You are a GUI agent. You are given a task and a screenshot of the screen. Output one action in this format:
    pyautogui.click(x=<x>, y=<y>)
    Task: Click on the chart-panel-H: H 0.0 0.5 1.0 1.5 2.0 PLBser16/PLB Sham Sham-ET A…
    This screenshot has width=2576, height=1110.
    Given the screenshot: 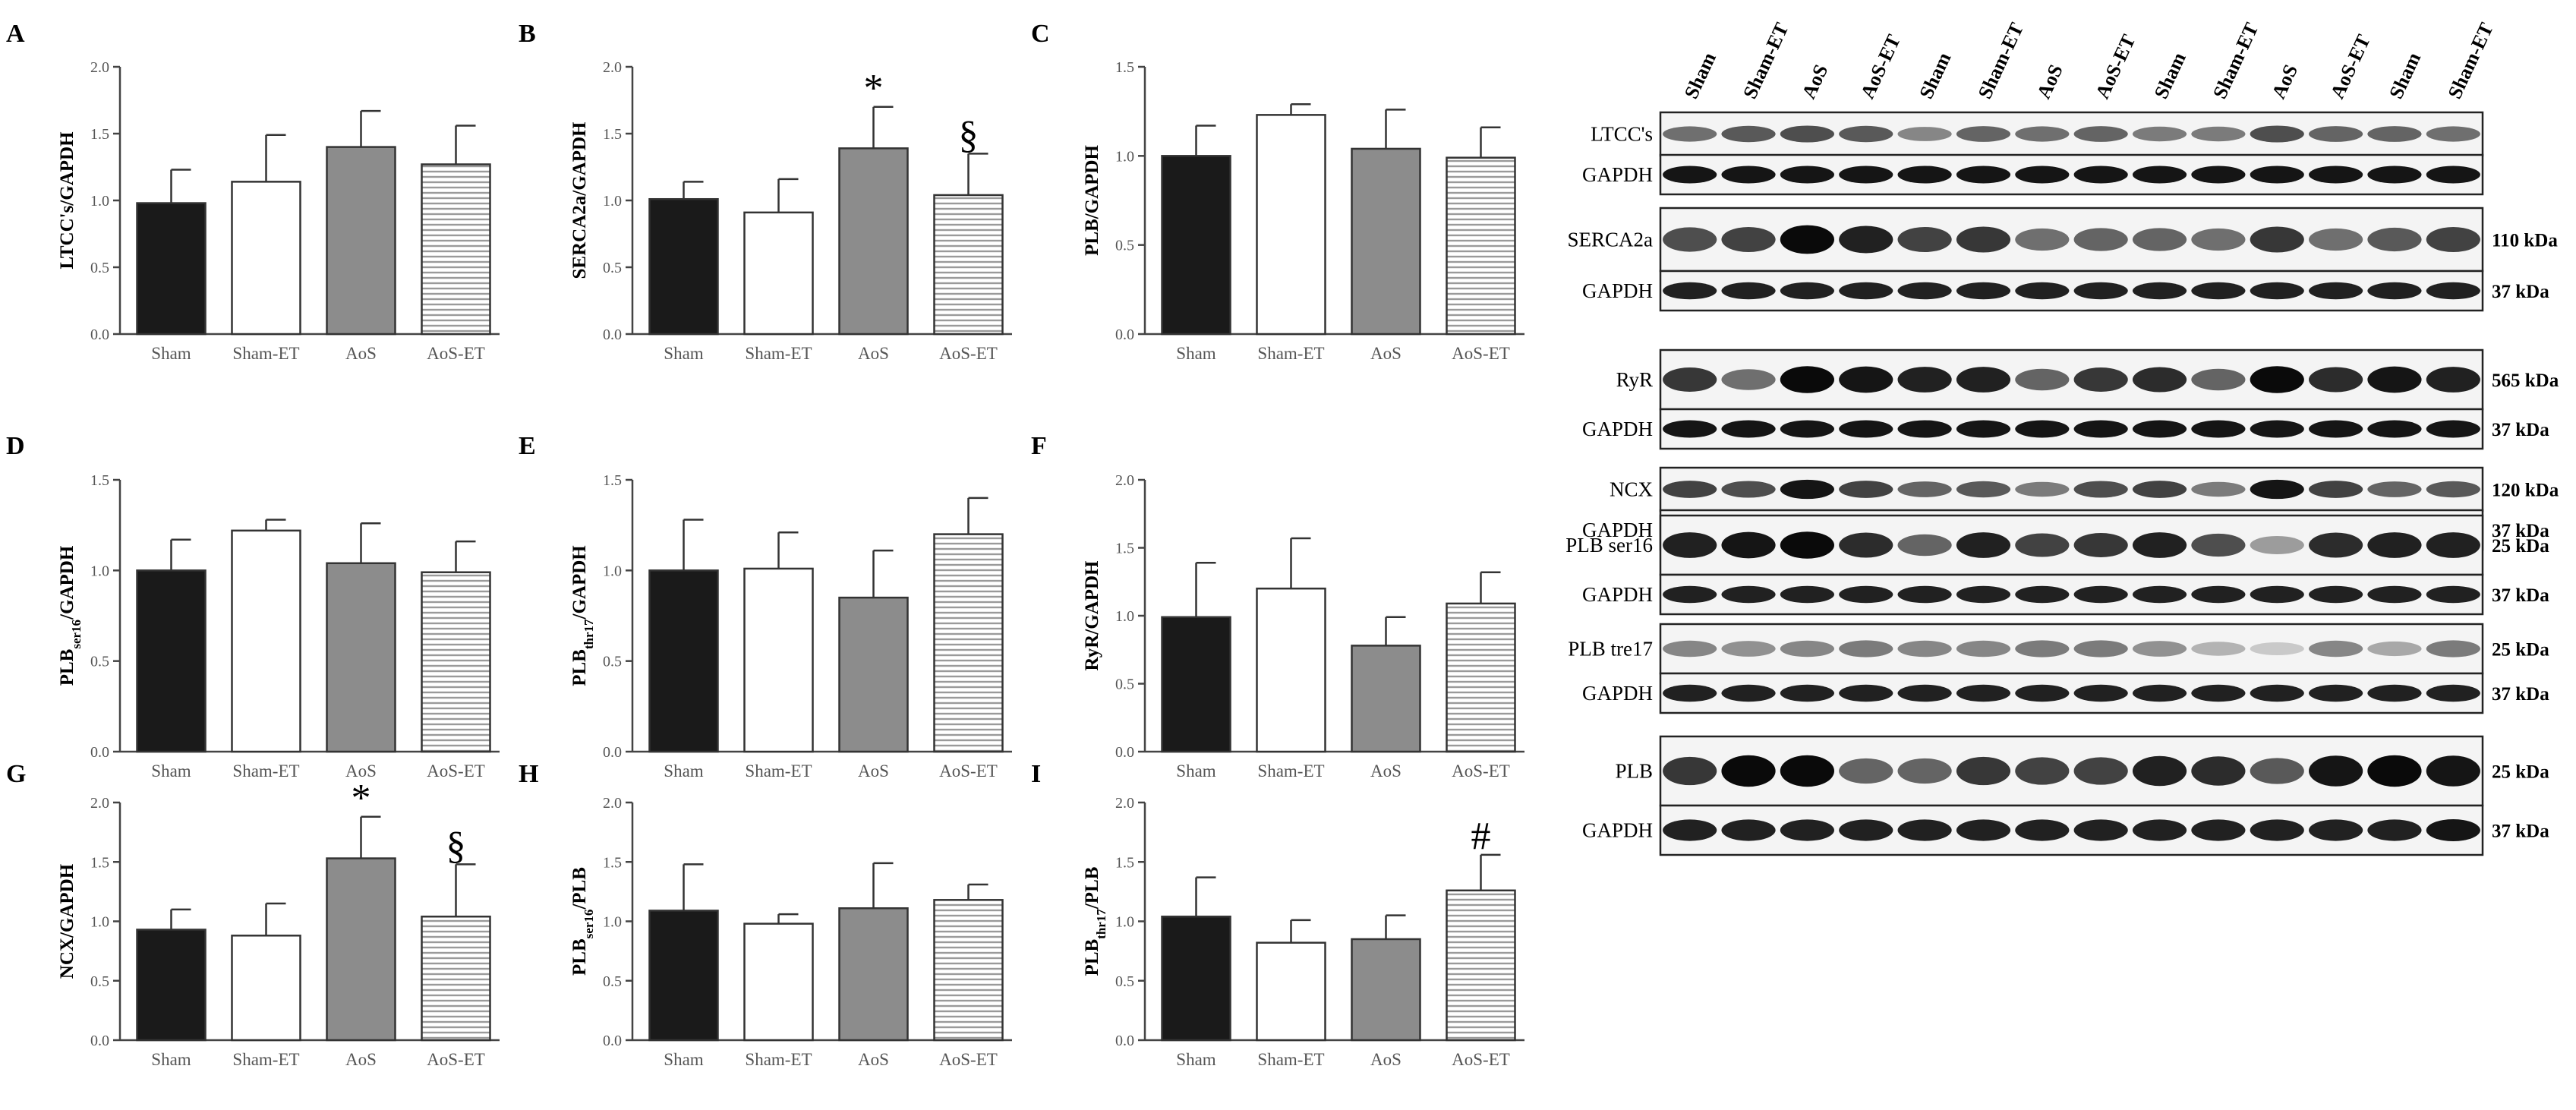 What is the action you would take?
    pyautogui.click(x=765, y=915)
    